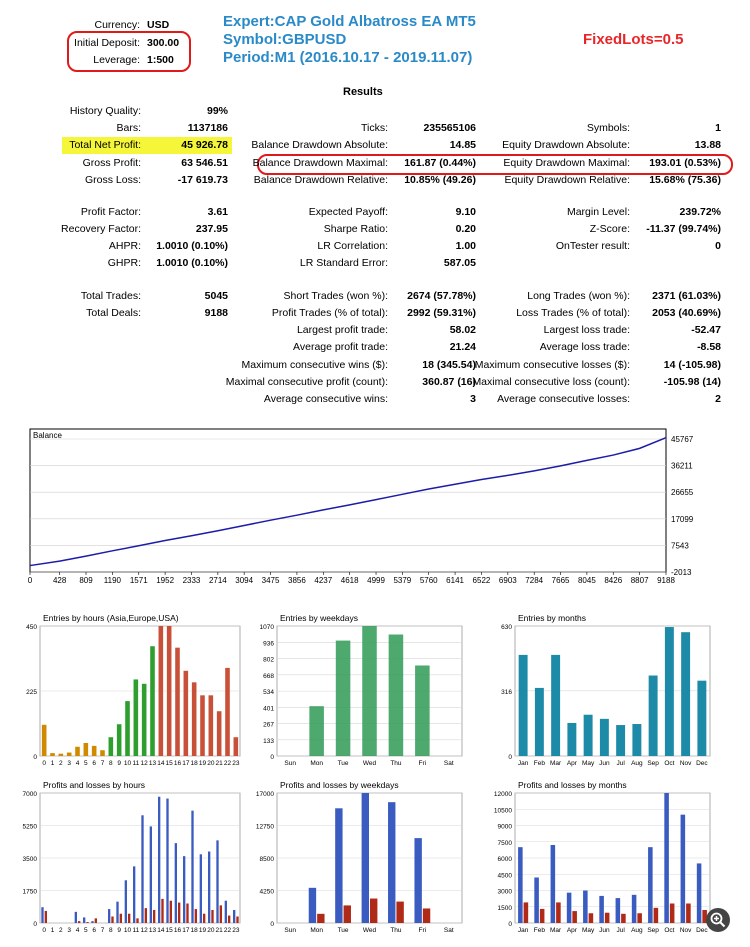 The image size is (750, 947). I want to click on small-chart-x-tick: 14, so click(161, 930).